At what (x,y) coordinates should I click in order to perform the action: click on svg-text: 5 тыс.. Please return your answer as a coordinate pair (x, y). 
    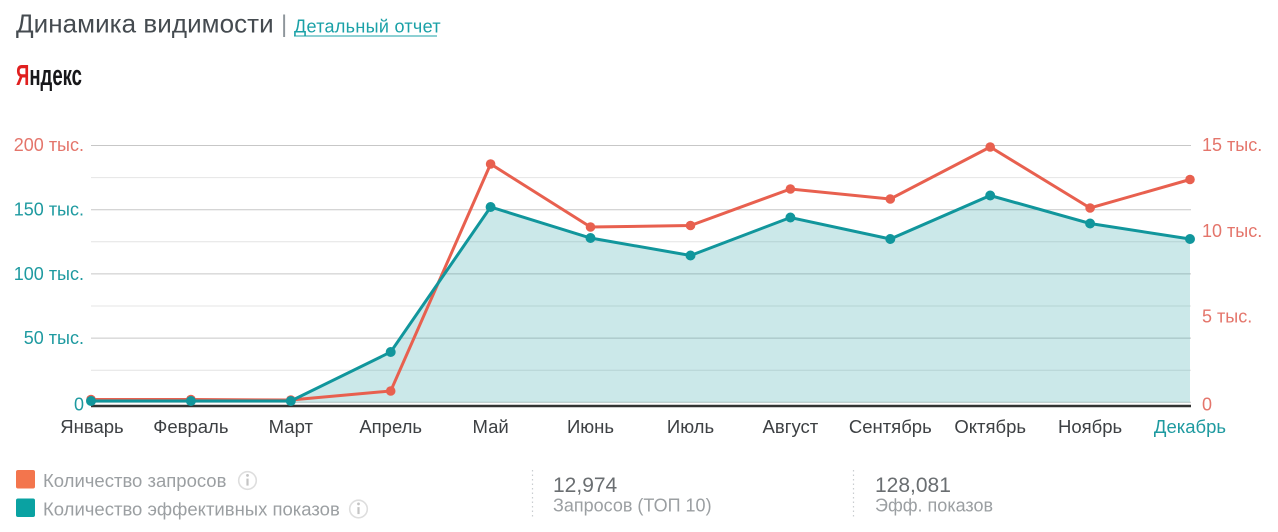
    Looking at the image, I should click on (1227, 317).